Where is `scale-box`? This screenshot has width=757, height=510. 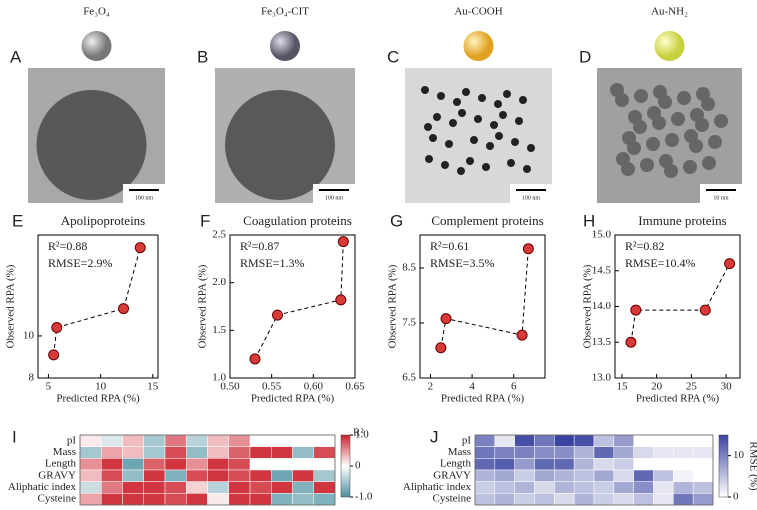 scale-box is located at coordinates (531, 193).